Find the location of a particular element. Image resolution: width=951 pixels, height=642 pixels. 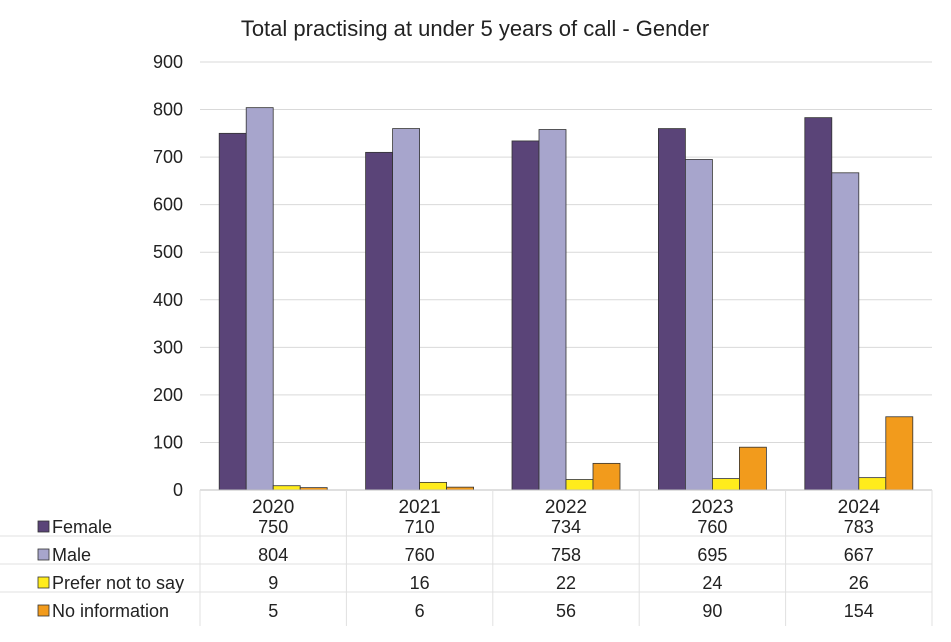

legend-label: Prefer not to say is located at coordinates (118, 583).